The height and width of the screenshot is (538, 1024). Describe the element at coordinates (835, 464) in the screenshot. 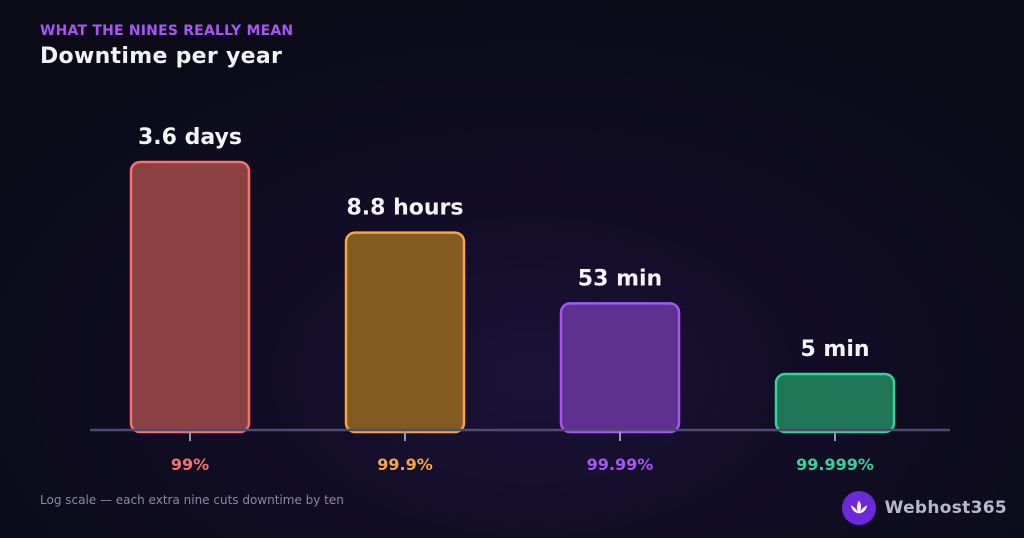

I see `category-label-3: 99.999%` at that location.